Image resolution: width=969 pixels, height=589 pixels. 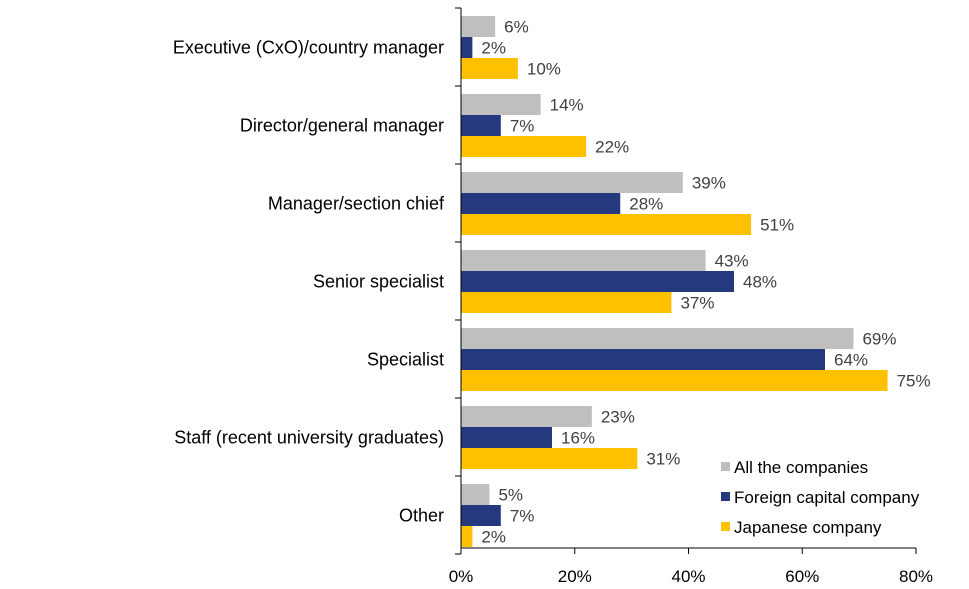 I want to click on data-label: 28%, so click(x=646, y=204).